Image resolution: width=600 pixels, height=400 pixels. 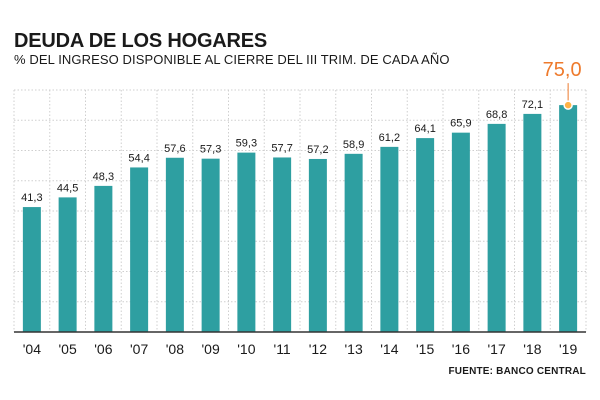 I want to click on data-label: 54,4, so click(x=138, y=158).